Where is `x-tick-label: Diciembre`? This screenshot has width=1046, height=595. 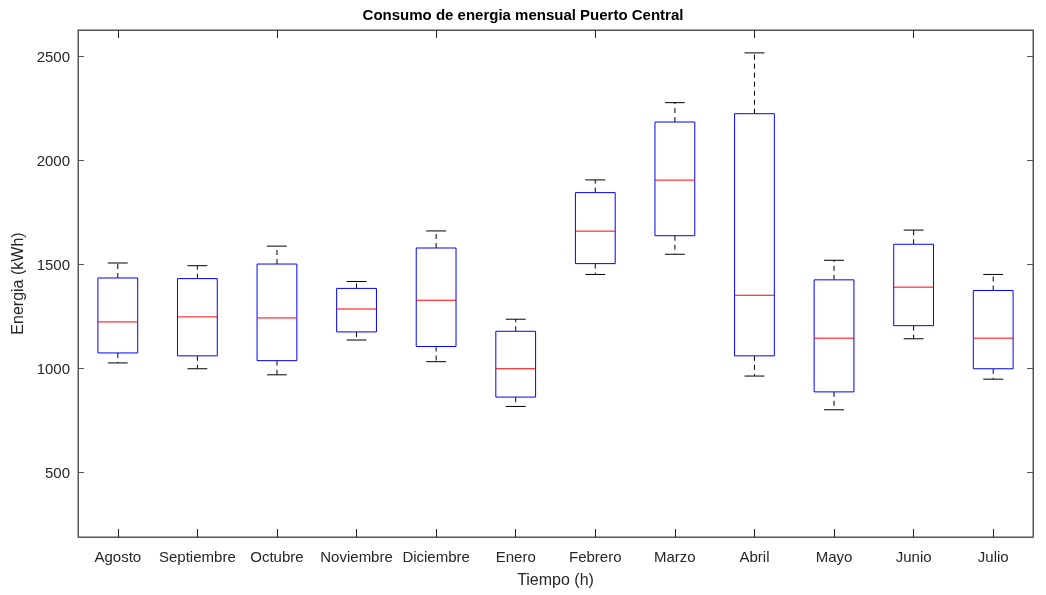 x-tick-label: Diciembre is located at coordinates (436, 556).